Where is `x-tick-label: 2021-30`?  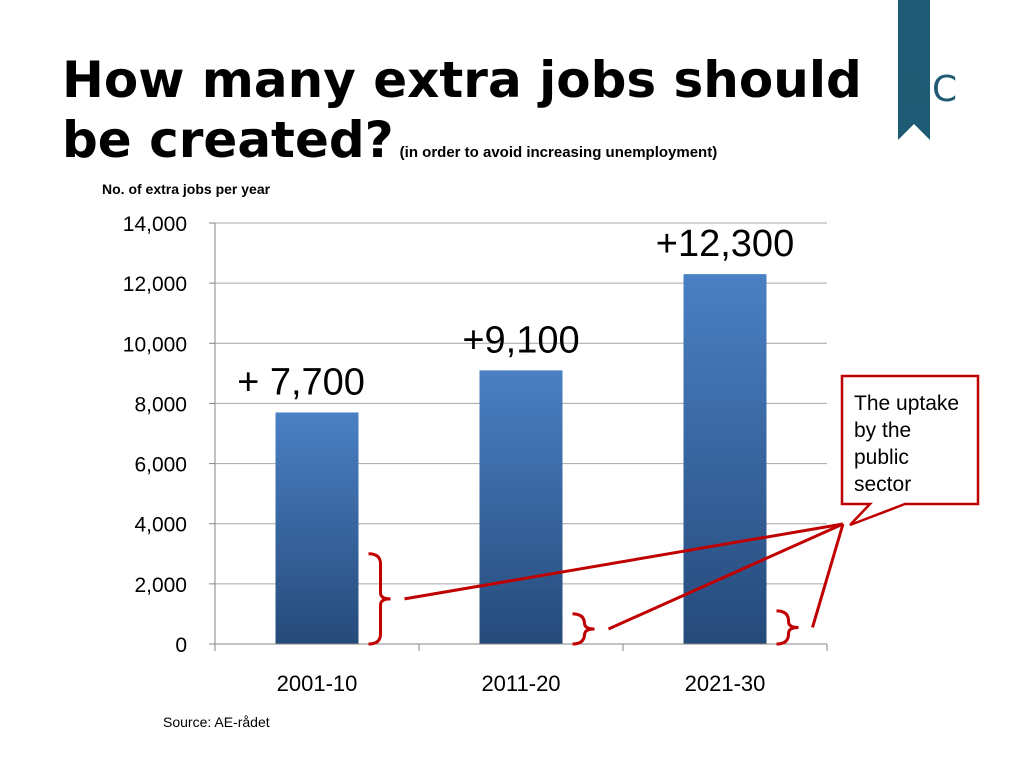
x-tick-label: 2021-30 is located at coordinates (725, 683).